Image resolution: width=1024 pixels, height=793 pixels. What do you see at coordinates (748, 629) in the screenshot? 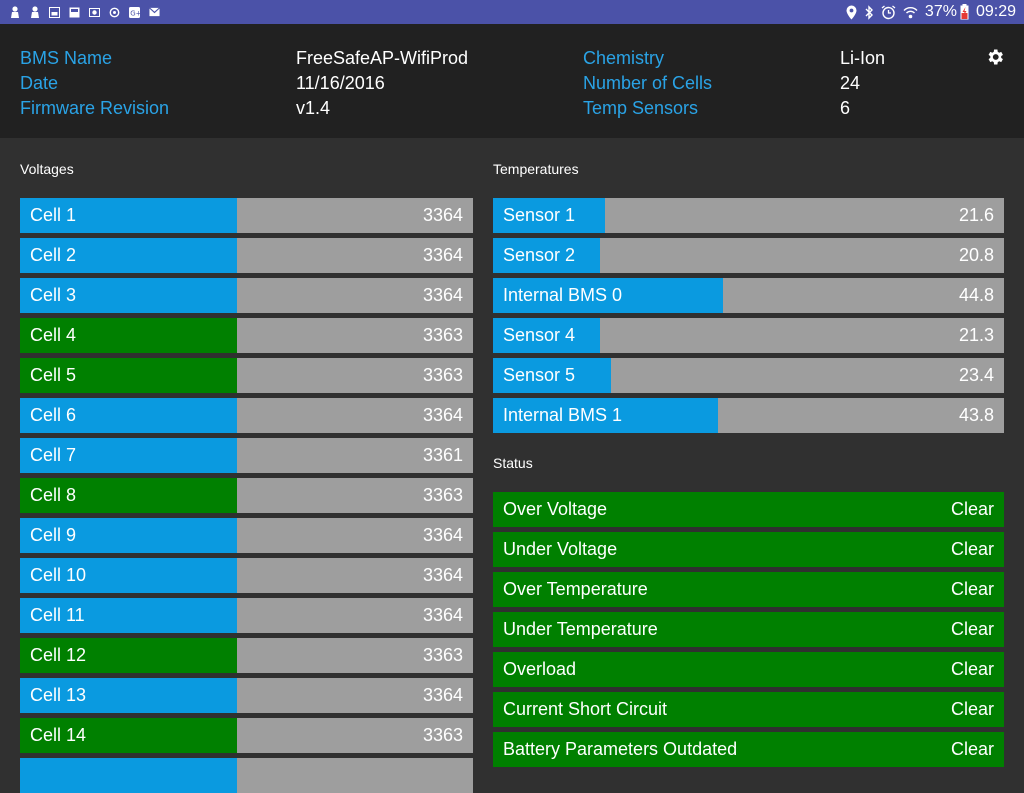
I see `status-row: Under Temperature Clear` at bounding box center [748, 629].